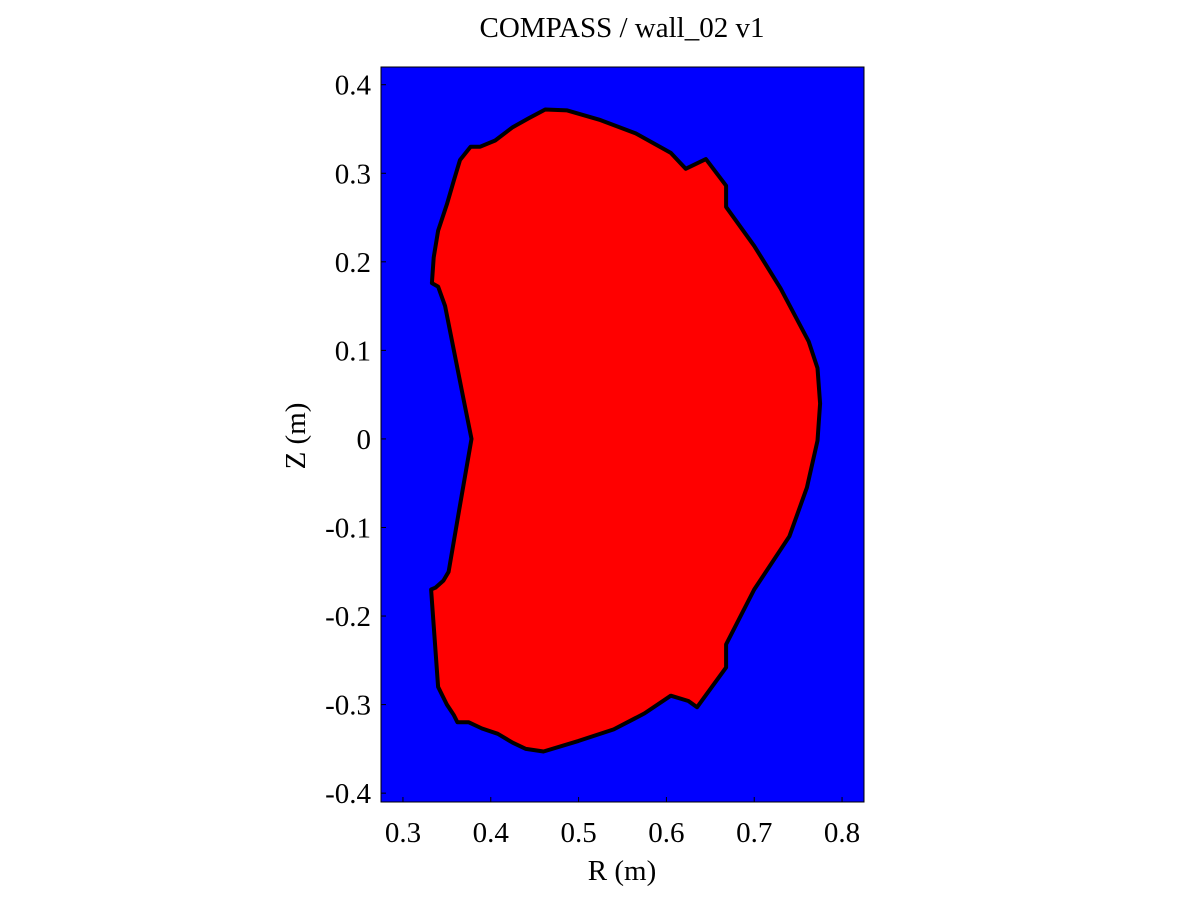  I want to click on y-tick-label: 0.4, so click(353, 86).